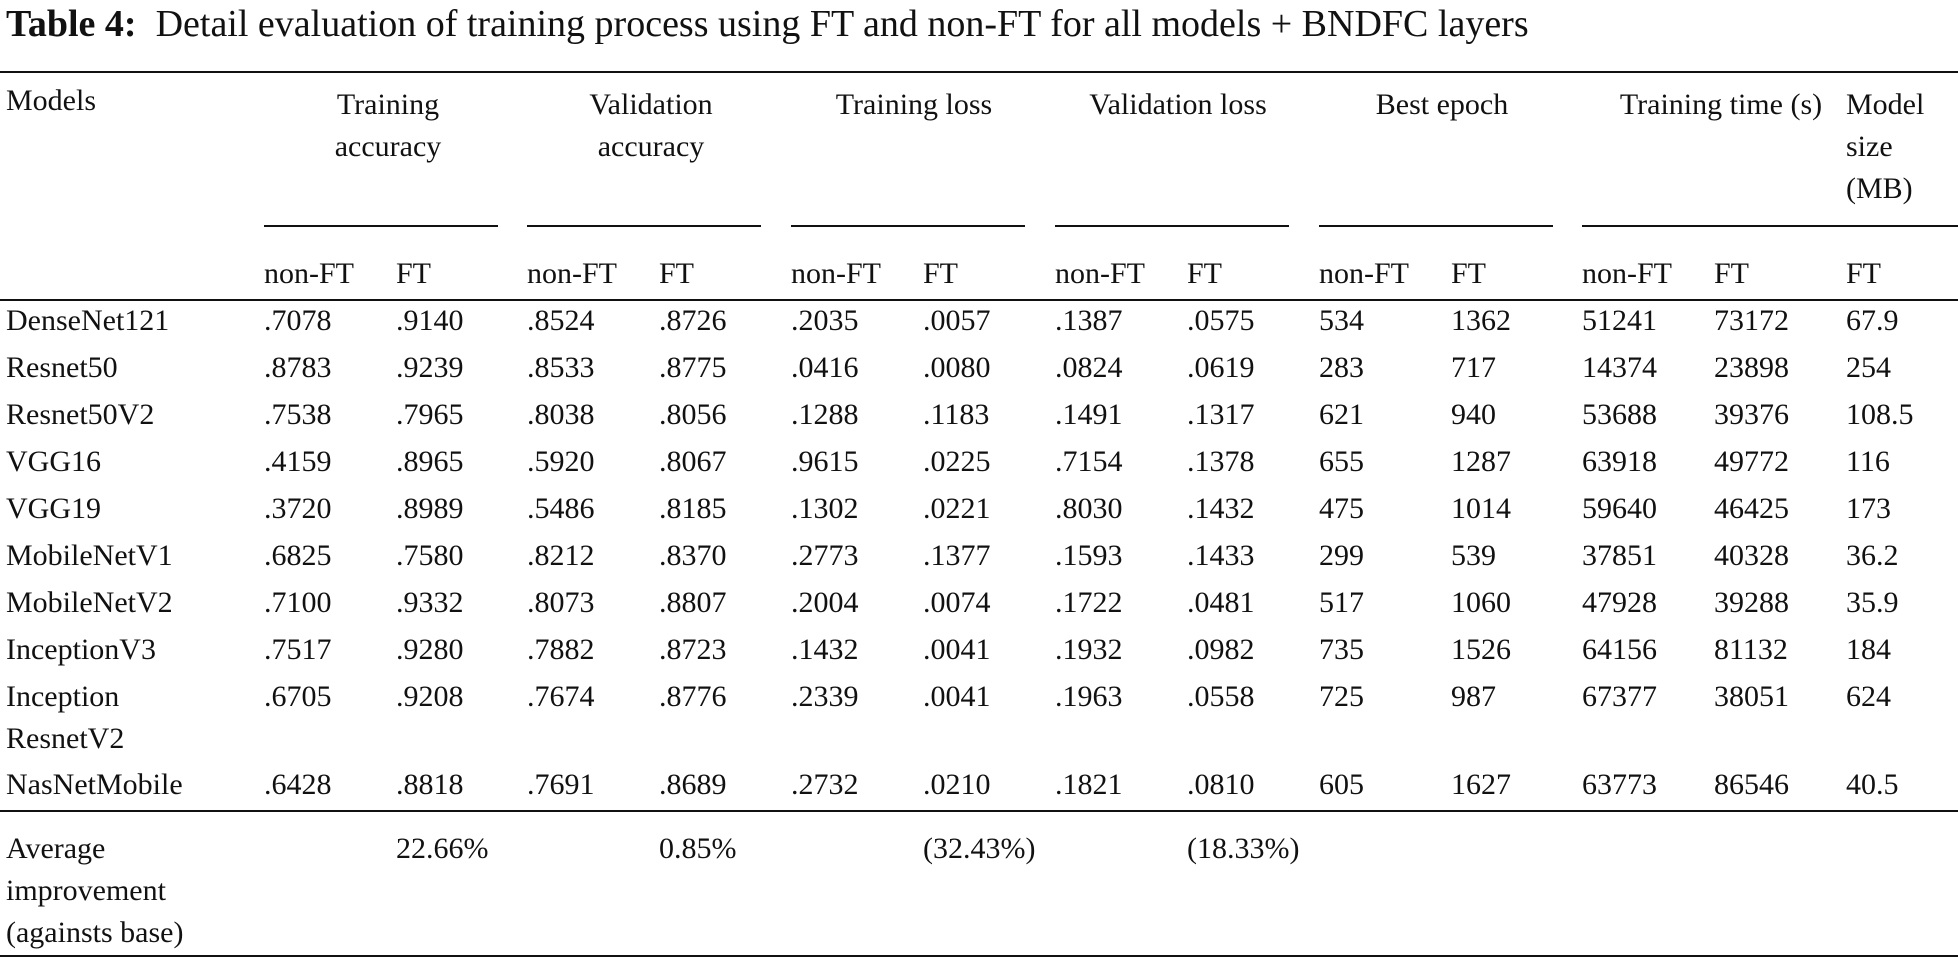 The image size is (1958, 962). What do you see at coordinates (298, 367) in the screenshot?
I see `table-row-1-cell-0: .8783` at bounding box center [298, 367].